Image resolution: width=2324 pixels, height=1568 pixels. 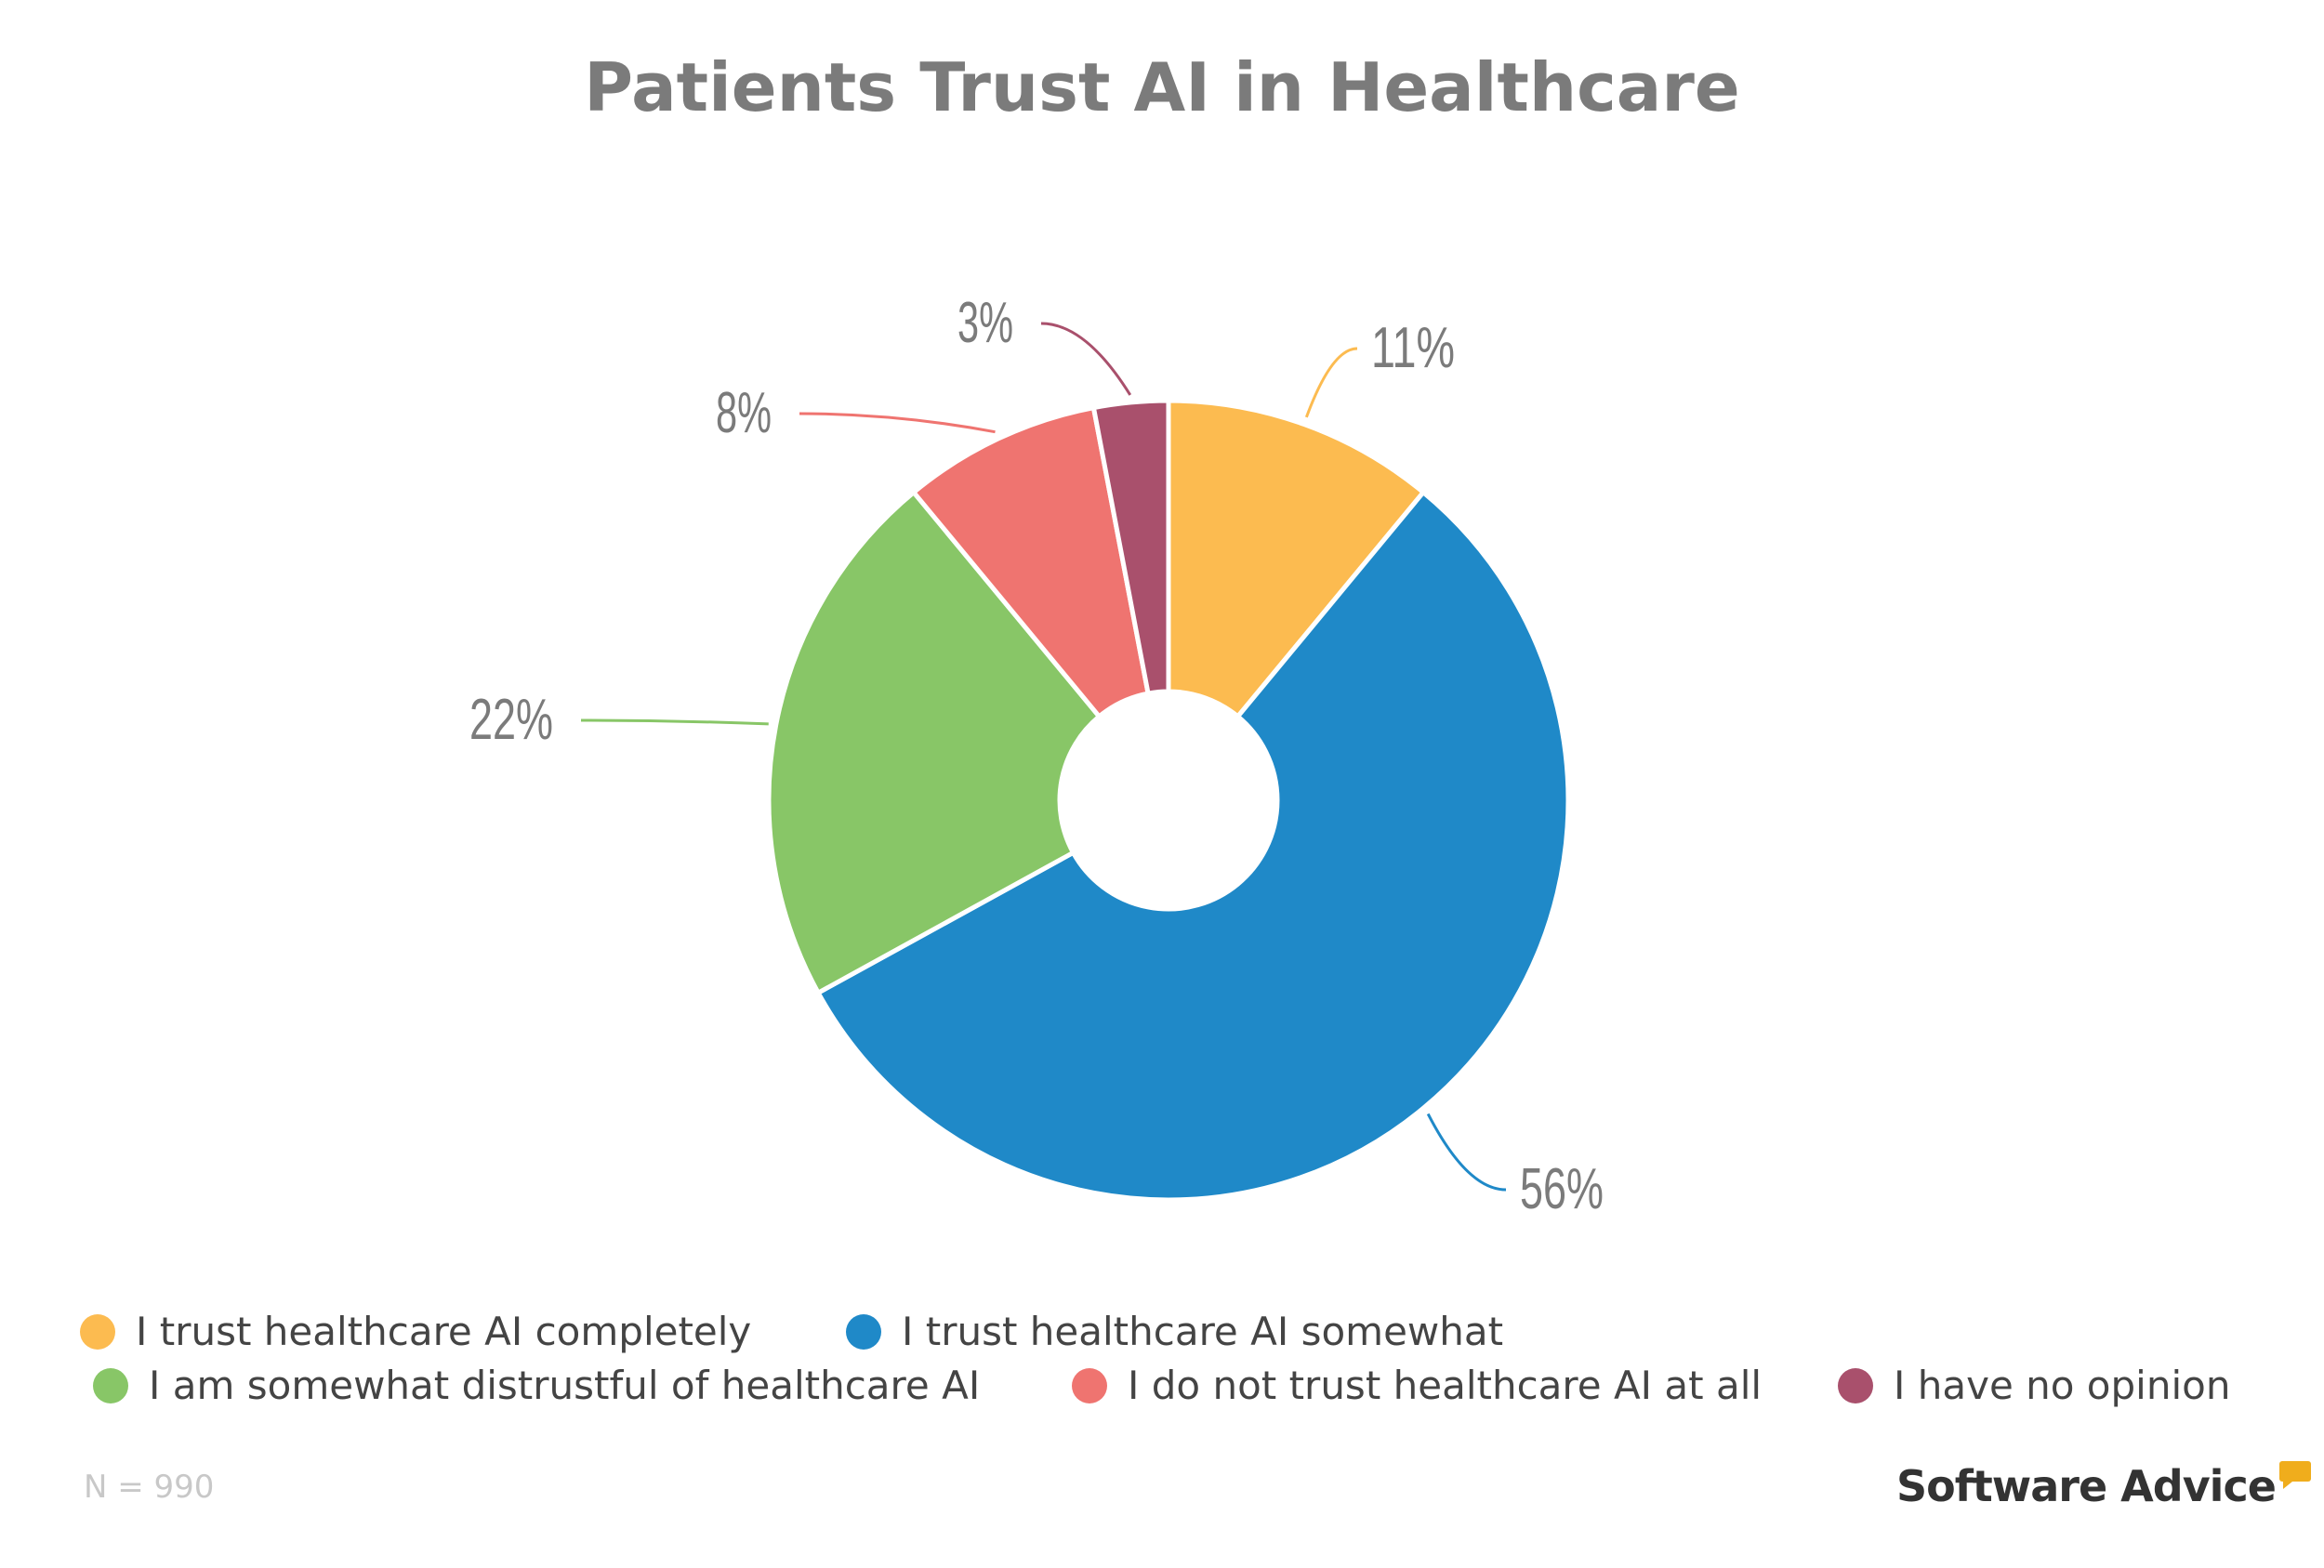 I want to click on legend-item: I do not trust healthcare AI at all, so click(x=1417, y=1386).